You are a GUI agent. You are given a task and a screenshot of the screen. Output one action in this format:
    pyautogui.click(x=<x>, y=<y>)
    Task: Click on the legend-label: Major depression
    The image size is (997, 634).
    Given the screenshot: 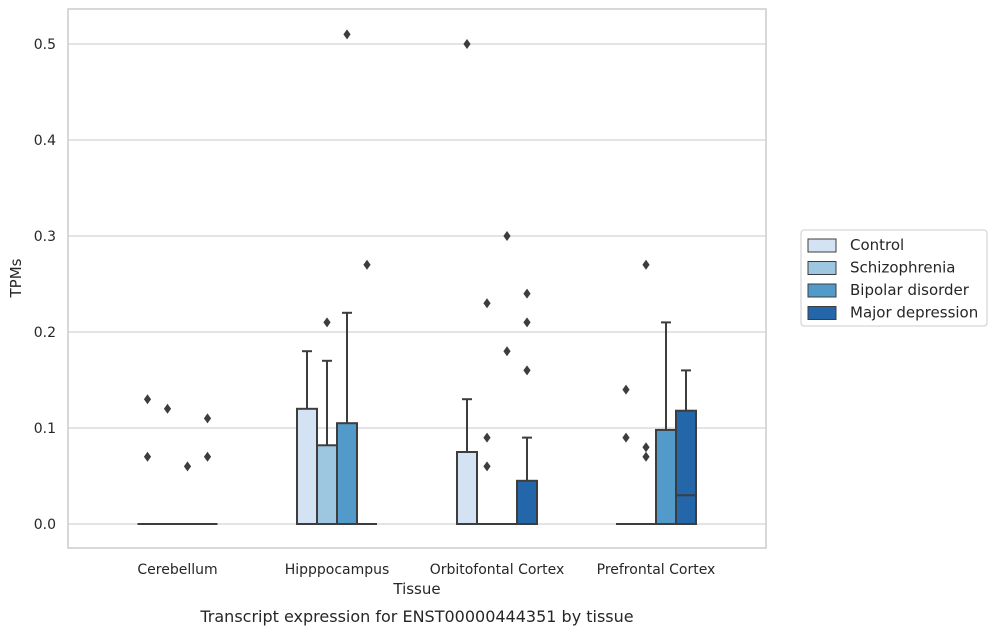 What is the action you would take?
    pyautogui.click(x=914, y=313)
    